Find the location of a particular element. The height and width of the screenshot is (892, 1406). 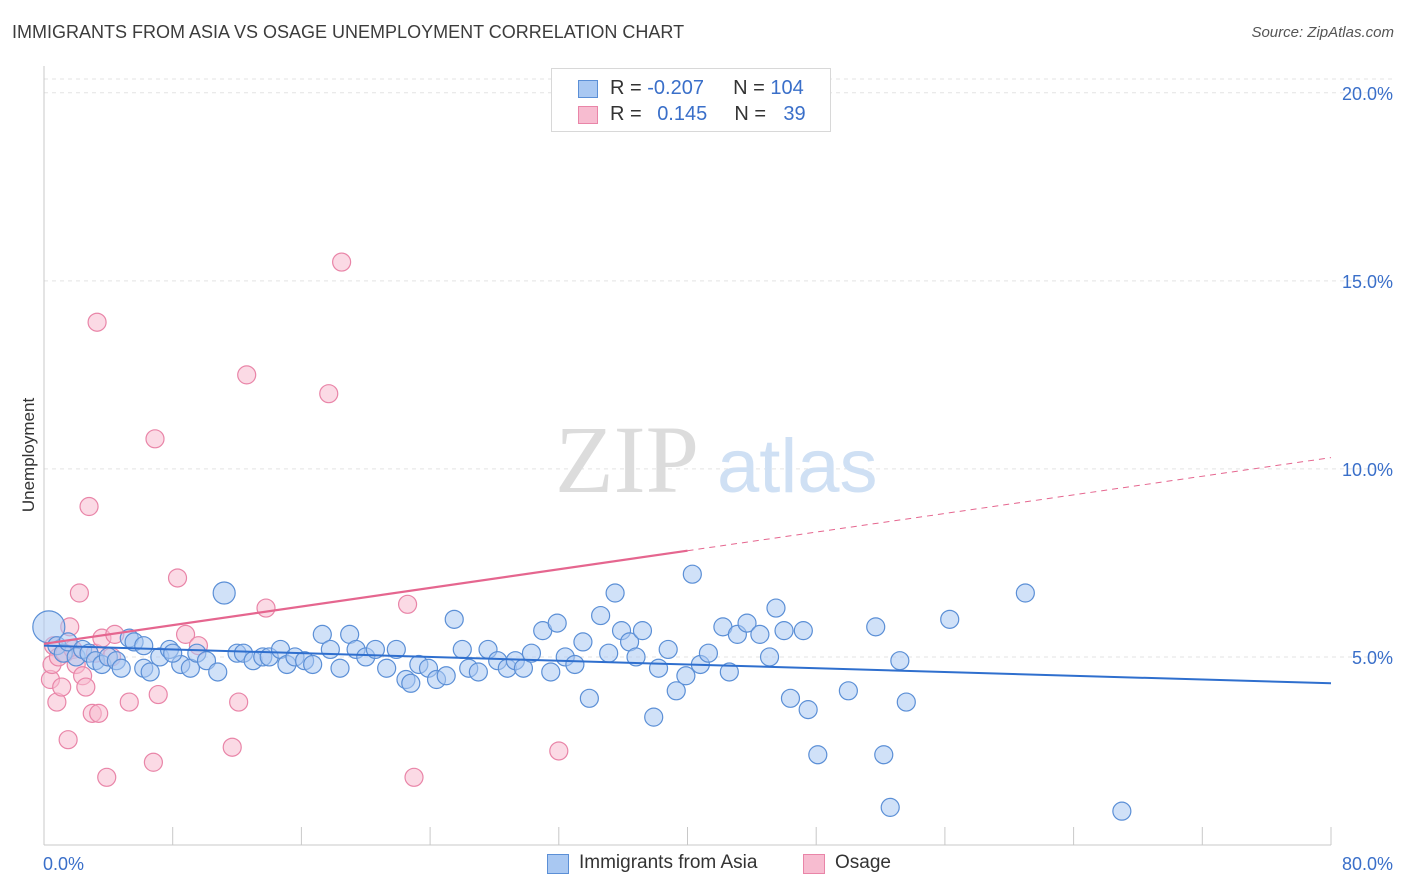

legend-r-value: 0.145 is located at coordinates (682, 114).